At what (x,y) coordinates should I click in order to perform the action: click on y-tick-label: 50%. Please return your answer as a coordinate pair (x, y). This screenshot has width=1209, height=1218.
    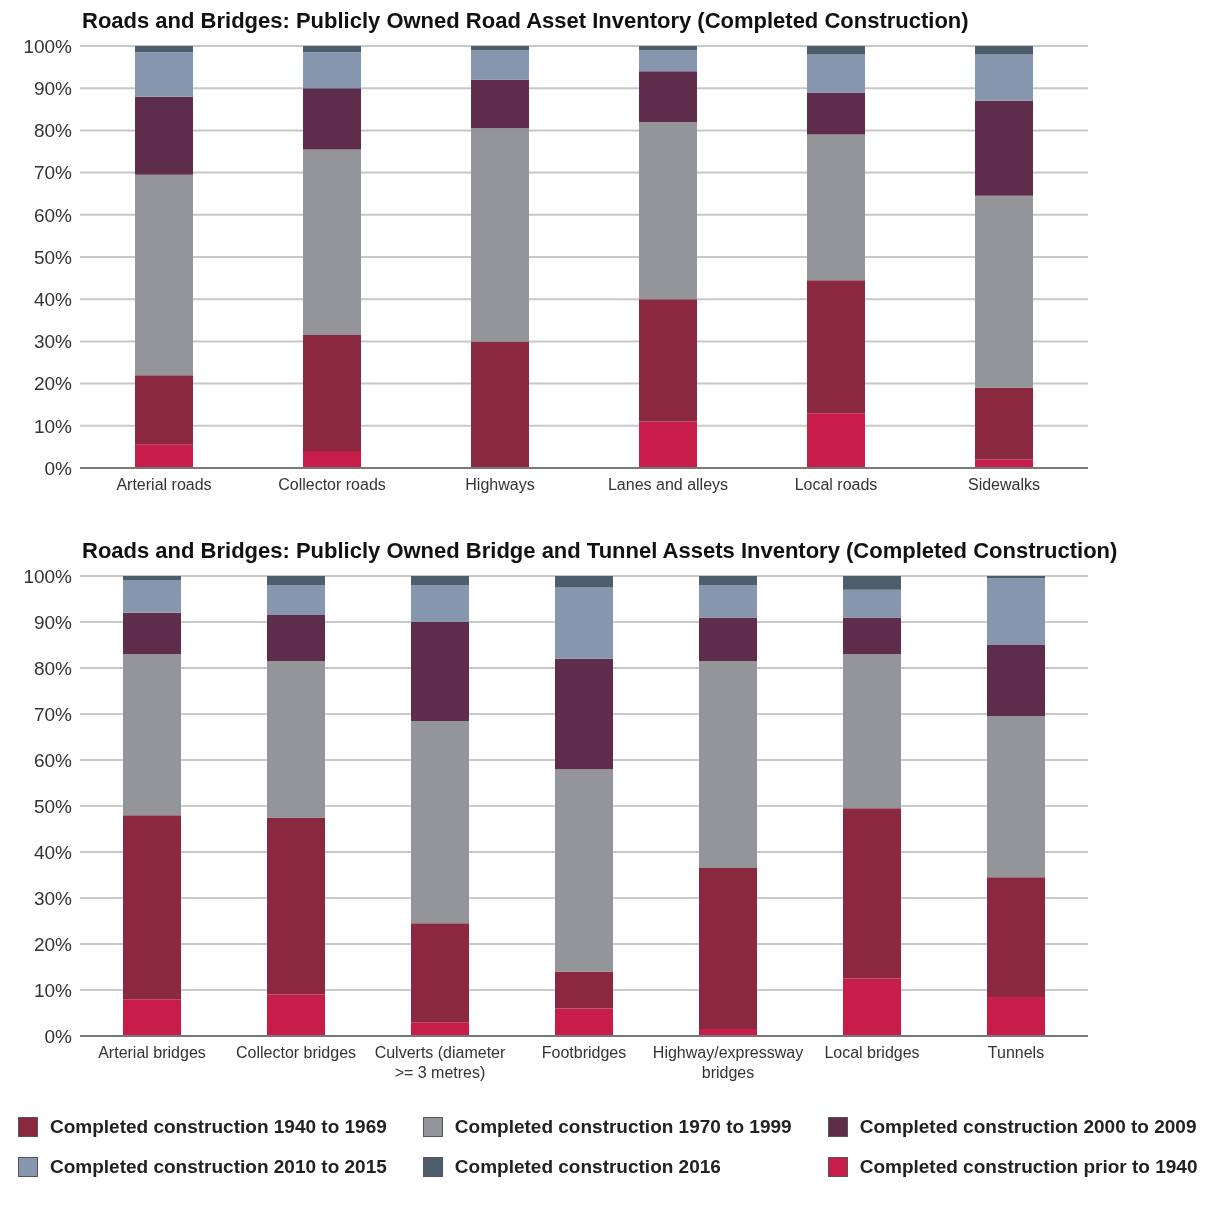
    Looking at the image, I should click on (53, 257).